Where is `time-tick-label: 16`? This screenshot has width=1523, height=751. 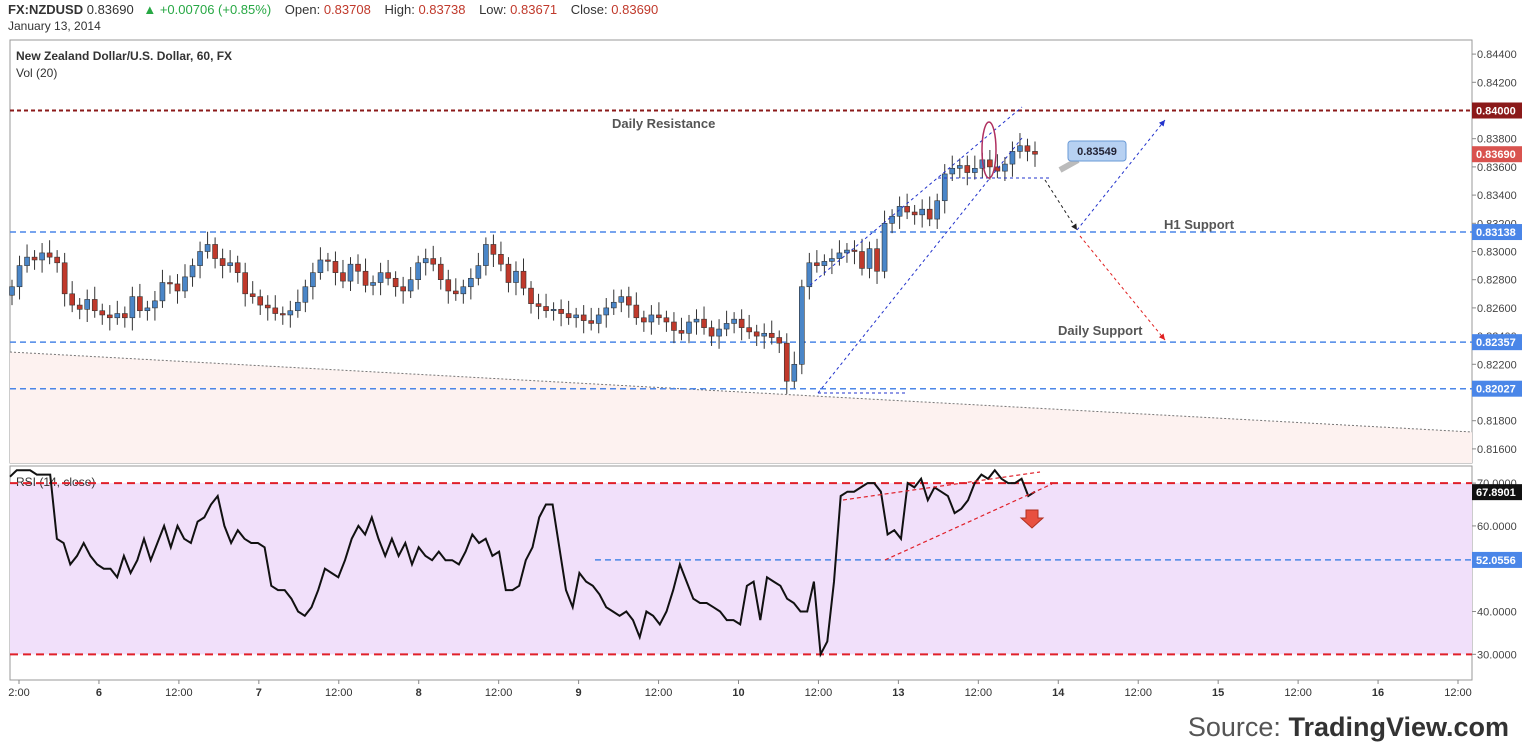 time-tick-label: 16 is located at coordinates (1378, 693).